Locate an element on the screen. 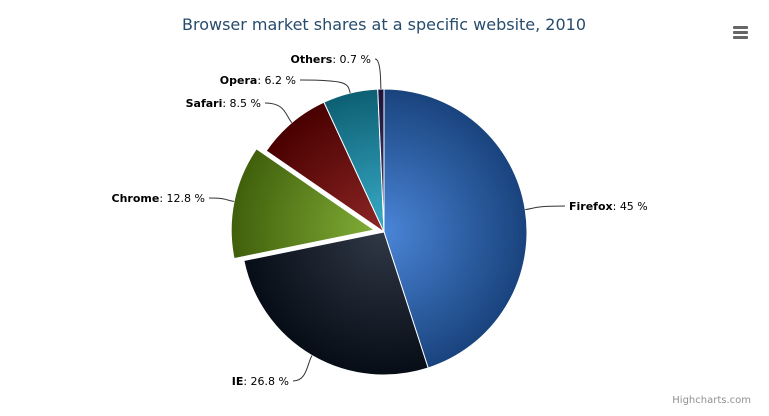 This screenshot has width=769, height=416. data-label-chrome: Chrome: 12.8 % is located at coordinates (158, 198).